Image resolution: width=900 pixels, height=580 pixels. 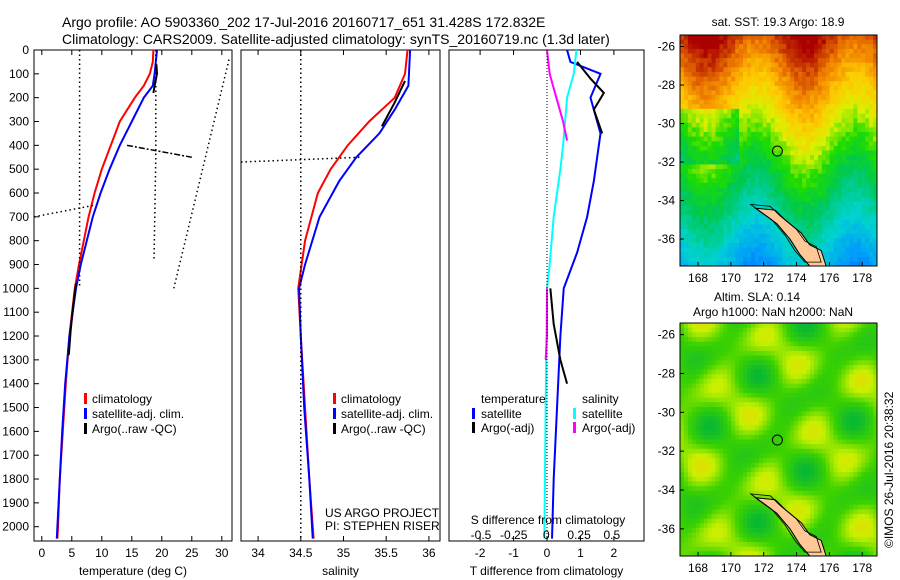 I want to click on x-tick-label: 35, so click(x=344, y=553).